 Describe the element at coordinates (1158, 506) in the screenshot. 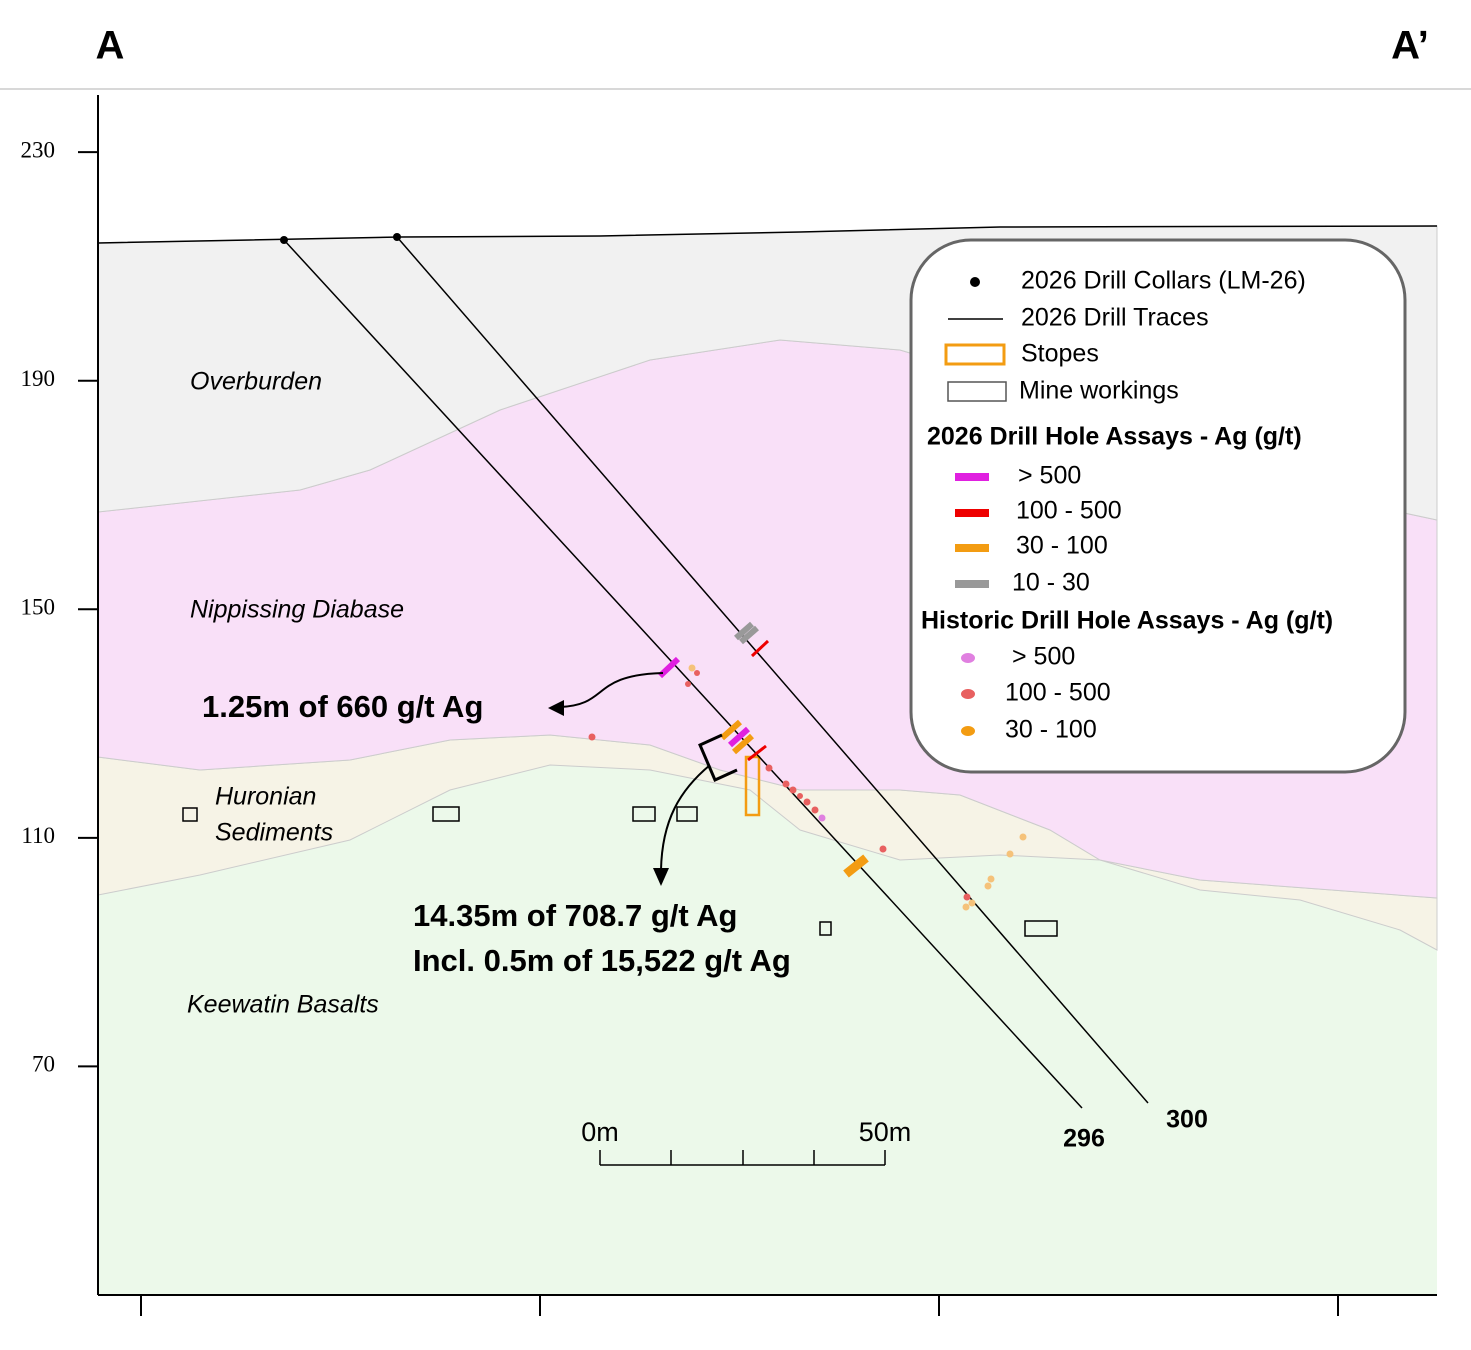

I see `legend-box` at that location.